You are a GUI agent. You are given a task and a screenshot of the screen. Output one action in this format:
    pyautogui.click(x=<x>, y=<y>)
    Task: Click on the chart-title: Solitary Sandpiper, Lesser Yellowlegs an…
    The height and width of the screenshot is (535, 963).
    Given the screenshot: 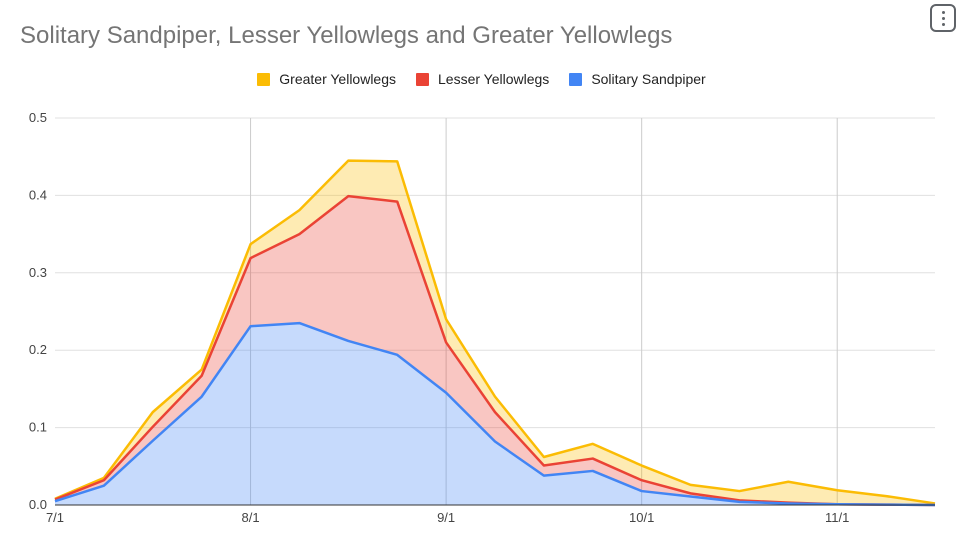 What is the action you would take?
    pyautogui.click(x=346, y=35)
    